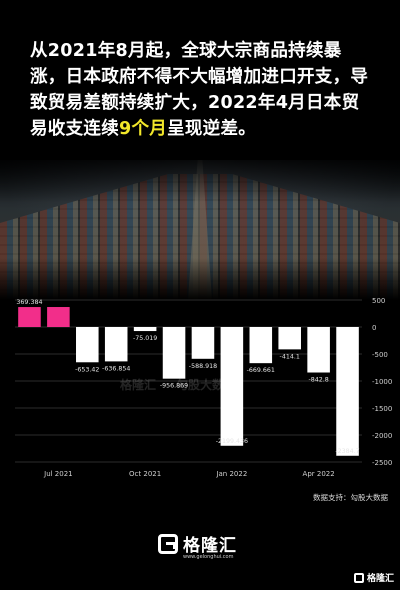 The height and width of the screenshot is (590, 400). Describe the element at coordinates (380, 355) in the screenshot. I see `y-tick-label: -500` at that location.